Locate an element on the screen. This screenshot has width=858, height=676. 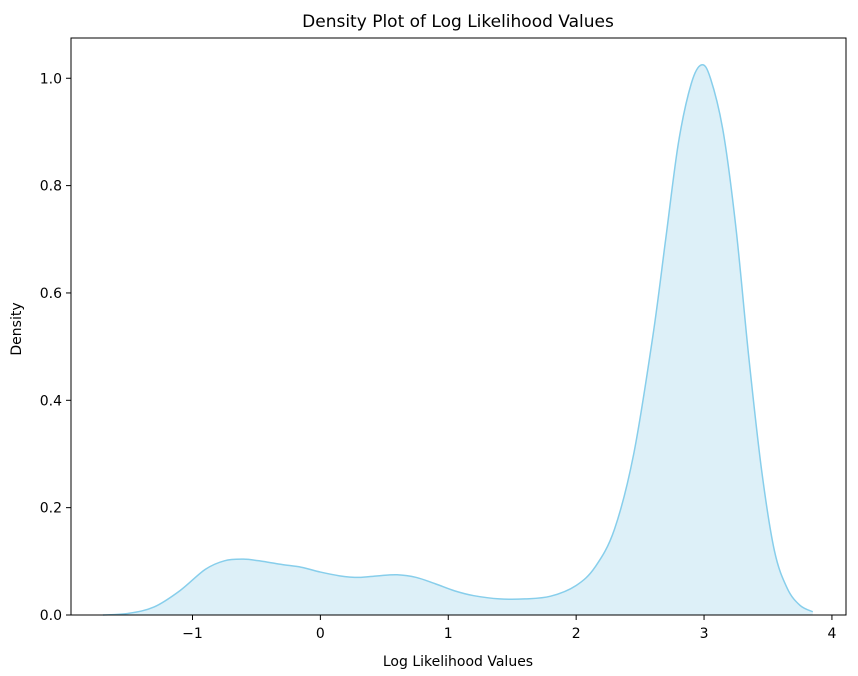
x-tick-label: 4 is located at coordinates (831, 634).